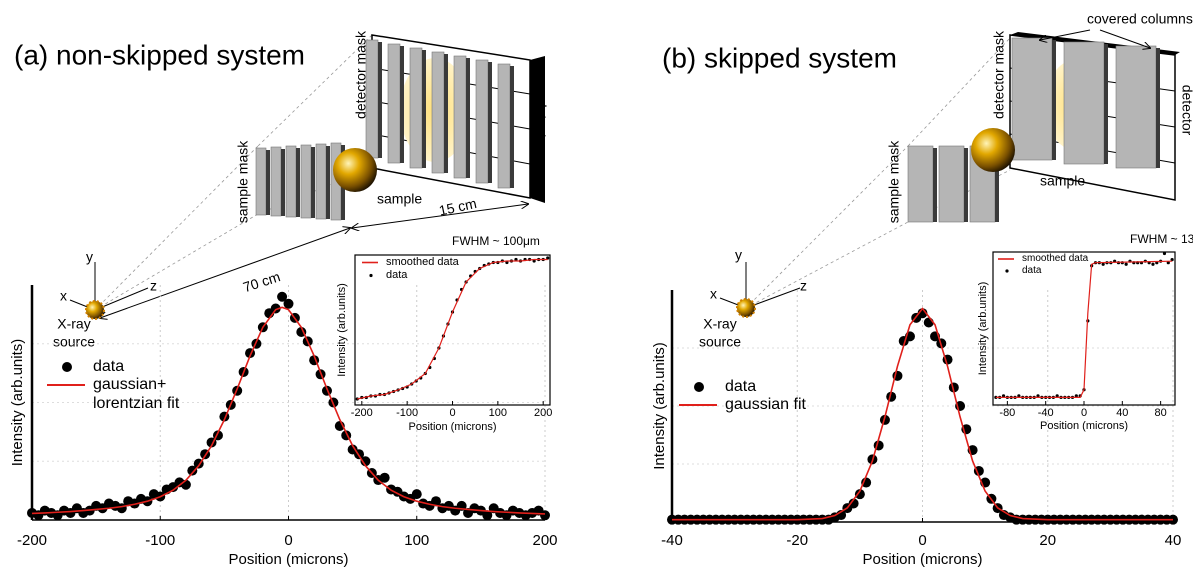 This screenshot has width=1193, height=569. Describe the element at coordinates (779, 57) in the screenshot. I see `panel-title: (b) skipped system` at that location.